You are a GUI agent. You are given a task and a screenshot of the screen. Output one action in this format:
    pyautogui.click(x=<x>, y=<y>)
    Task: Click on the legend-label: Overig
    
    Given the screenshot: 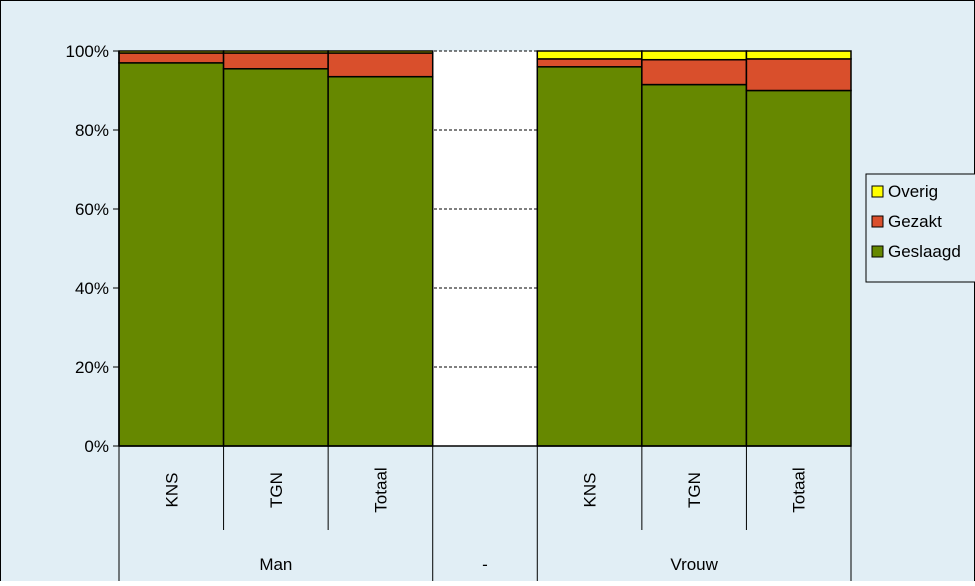 What is the action you would take?
    pyautogui.click(x=913, y=191)
    